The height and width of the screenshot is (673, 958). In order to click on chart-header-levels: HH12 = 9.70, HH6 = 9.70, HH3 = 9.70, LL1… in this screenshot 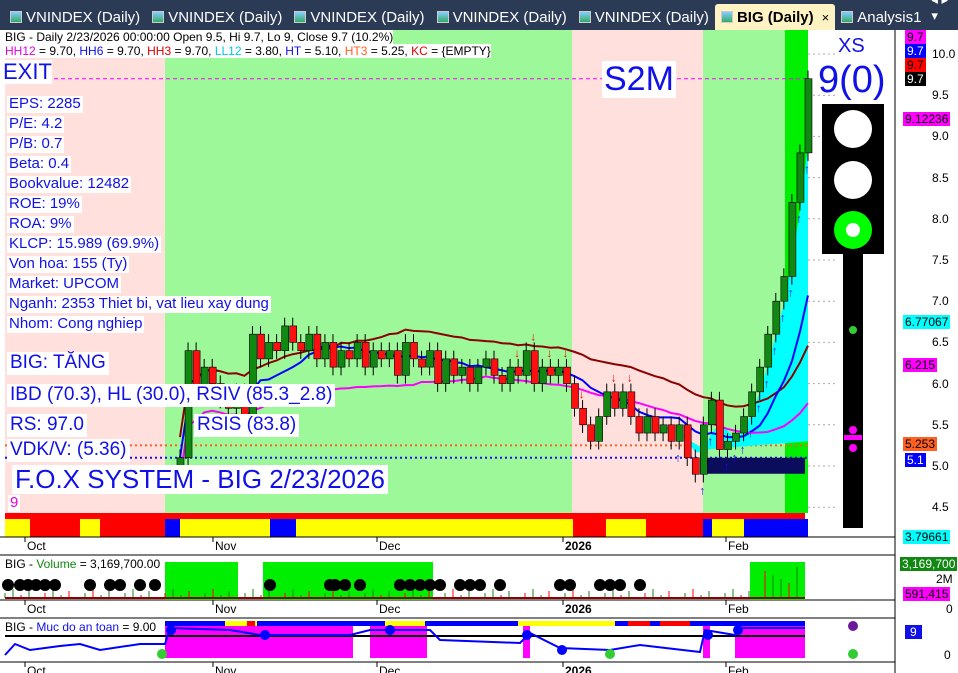, I will do `click(248, 51)`.